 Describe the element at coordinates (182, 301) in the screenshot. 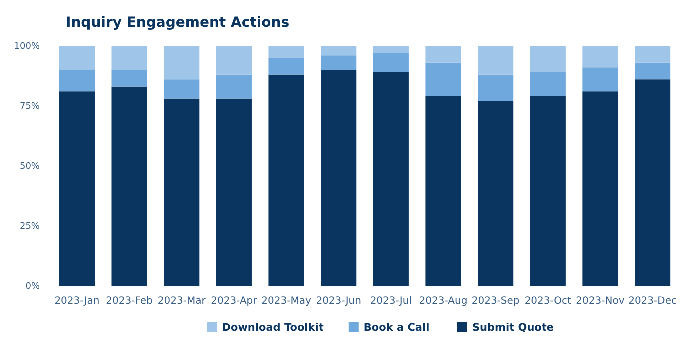

I see `x-tick-label: 2023-Mar` at that location.